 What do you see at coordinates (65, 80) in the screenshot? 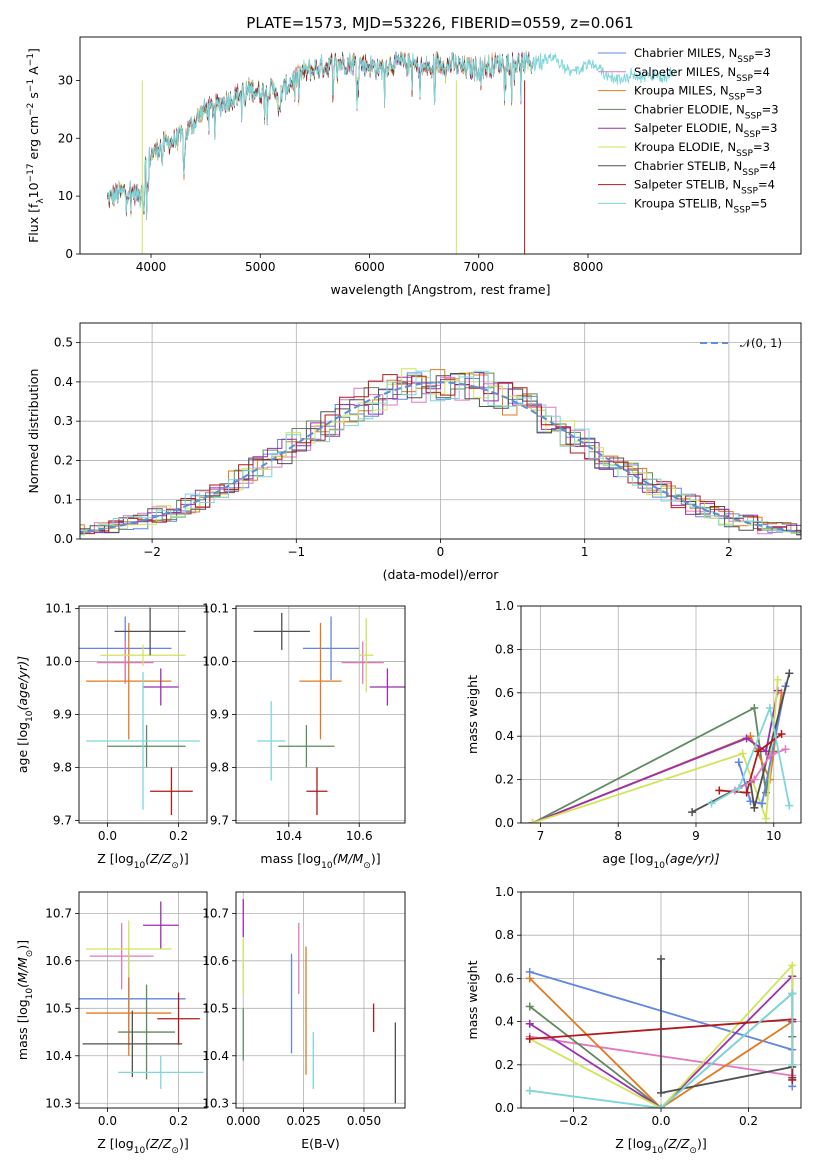
I see `y-tick-label: 30` at bounding box center [65, 80].